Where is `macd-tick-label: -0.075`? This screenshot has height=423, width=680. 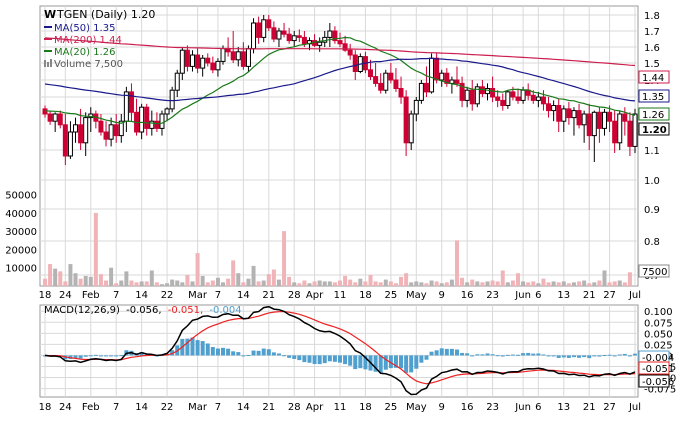
macd-tick-label: -0.075 is located at coordinates (660, 390).